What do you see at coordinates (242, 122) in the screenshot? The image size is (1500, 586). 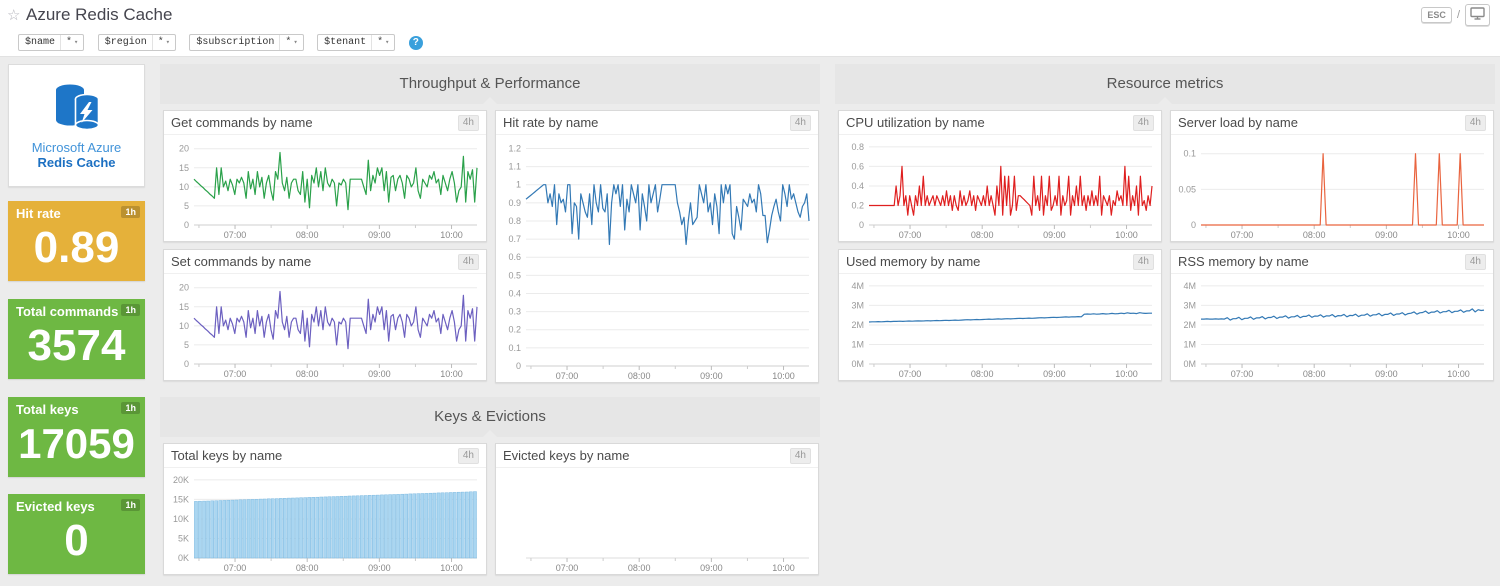 I see `chart-title: Get commands by name` at bounding box center [242, 122].